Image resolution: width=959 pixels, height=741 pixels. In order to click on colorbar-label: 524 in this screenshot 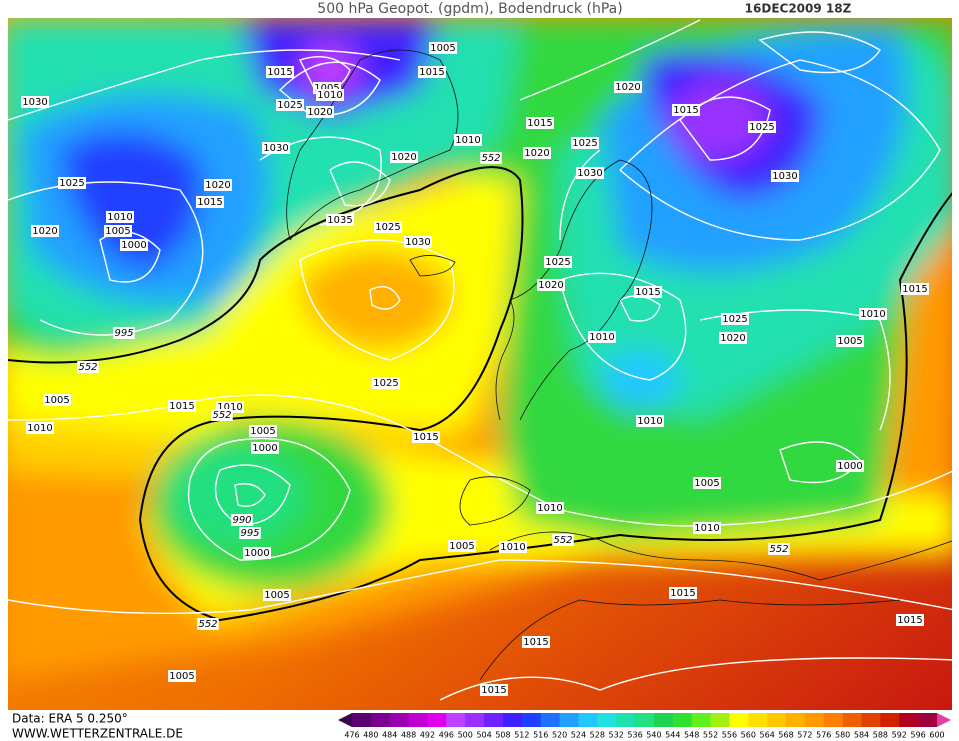, I will do `click(578, 735)`.